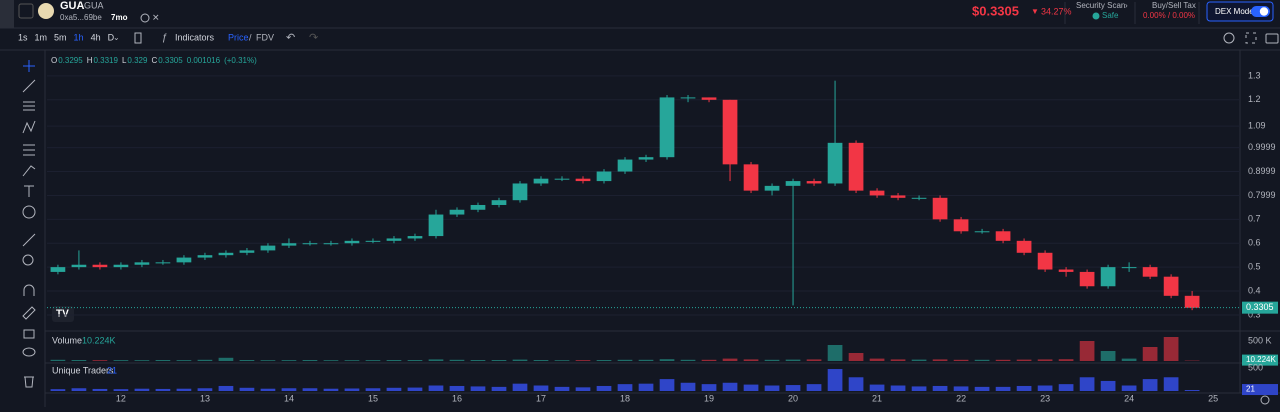 Image resolution: width=1280 pixels, height=412 pixels. What do you see at coordinates (70, 60) in the screenshot?
I see `legend-value: 0.3295` at bounding box center [70, 60].